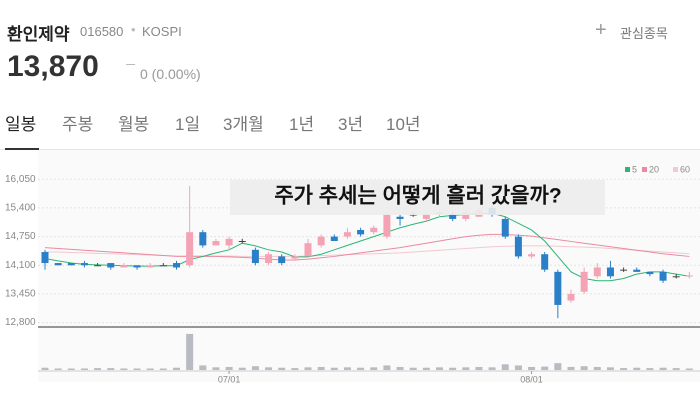  Describe the element at coordinates (302, 124) in the screenshot. I see `period-tab: 1년` at that location.